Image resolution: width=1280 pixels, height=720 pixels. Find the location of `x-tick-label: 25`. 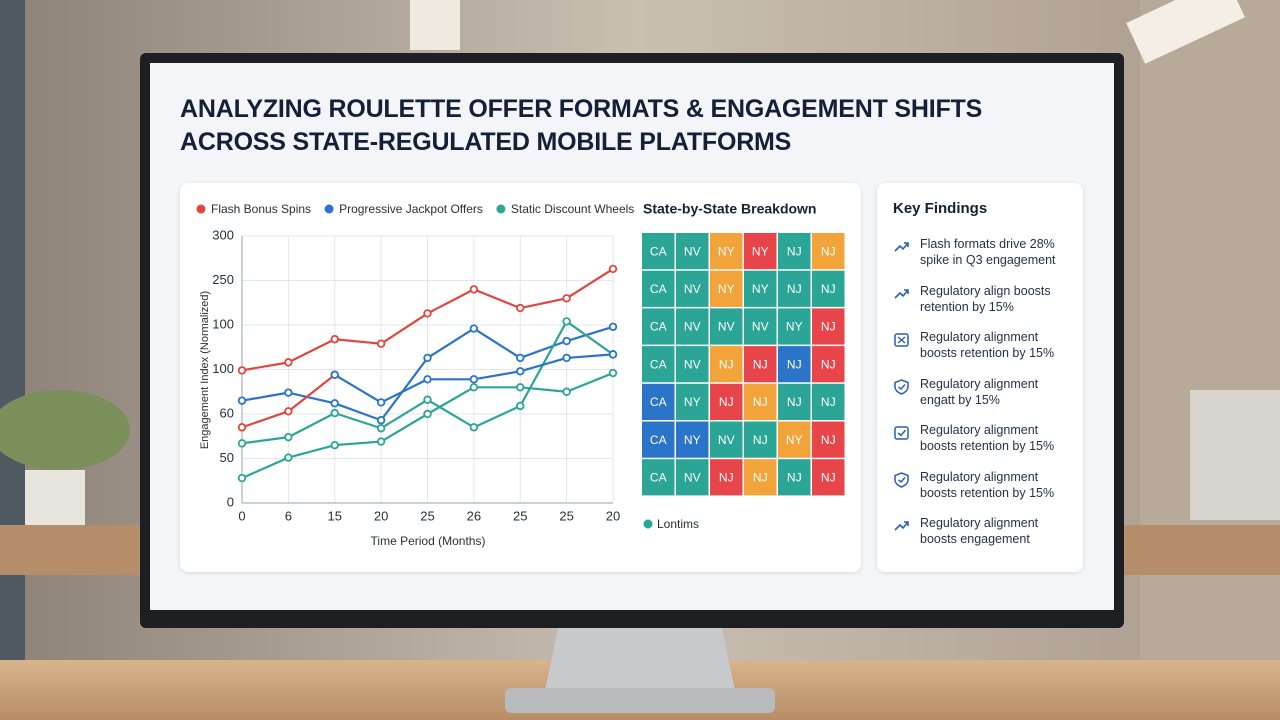

x-tick-label: 25 is located at coordinates (427, 515).